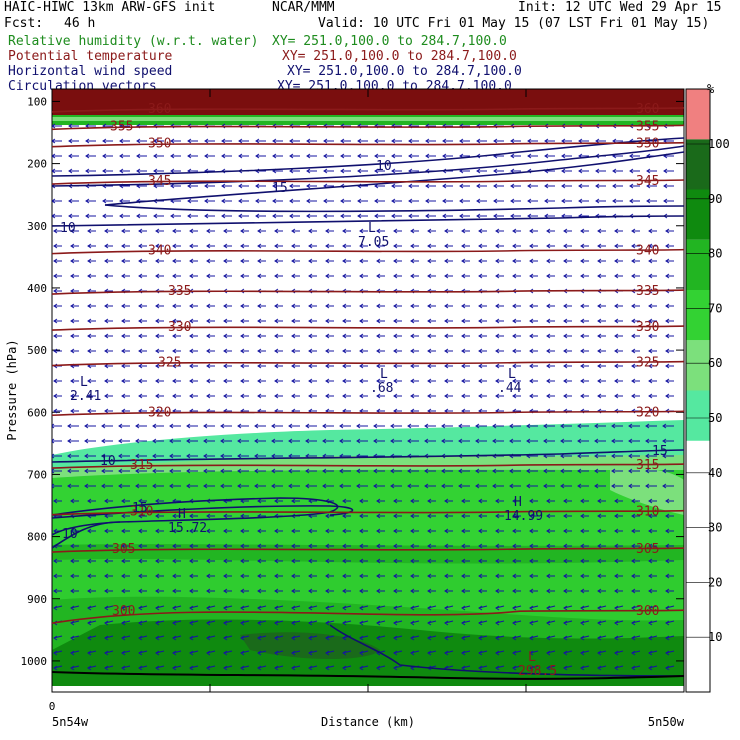  I want to click on extremum-value: .44, so click(510, 388).